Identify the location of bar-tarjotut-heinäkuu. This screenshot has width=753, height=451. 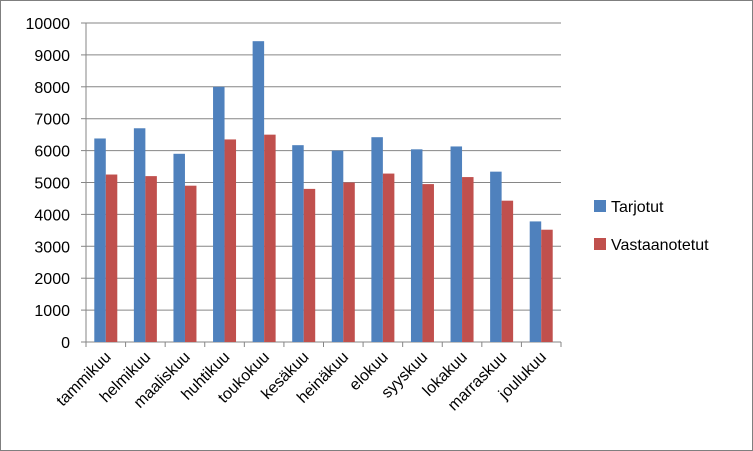
(337, 246).